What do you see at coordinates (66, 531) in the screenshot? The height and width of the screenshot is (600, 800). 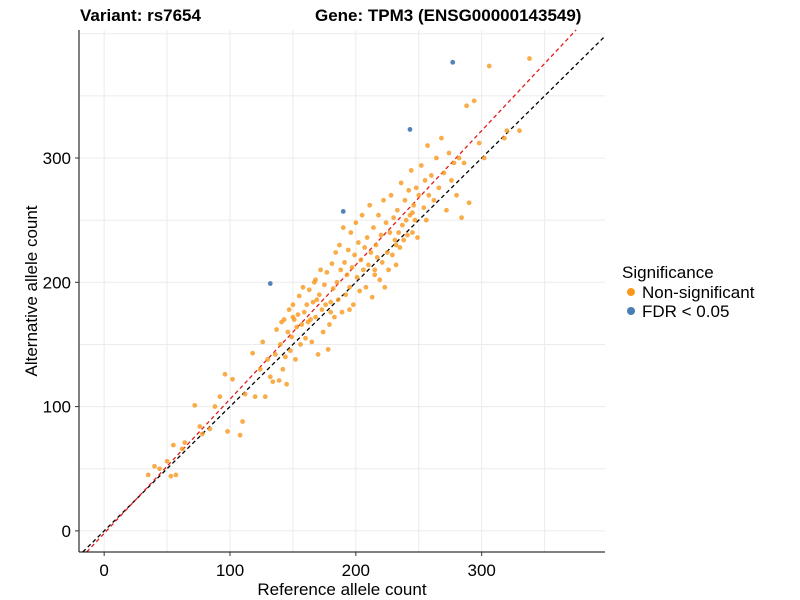 I see `y-tick-label: 0` at bounding box center [66, 531].